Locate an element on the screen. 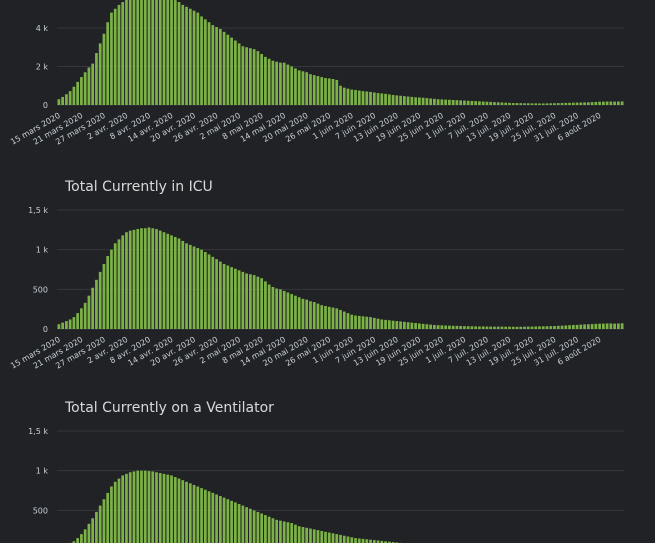  y-tick-label: 0 is located at coordinates (45, 329).